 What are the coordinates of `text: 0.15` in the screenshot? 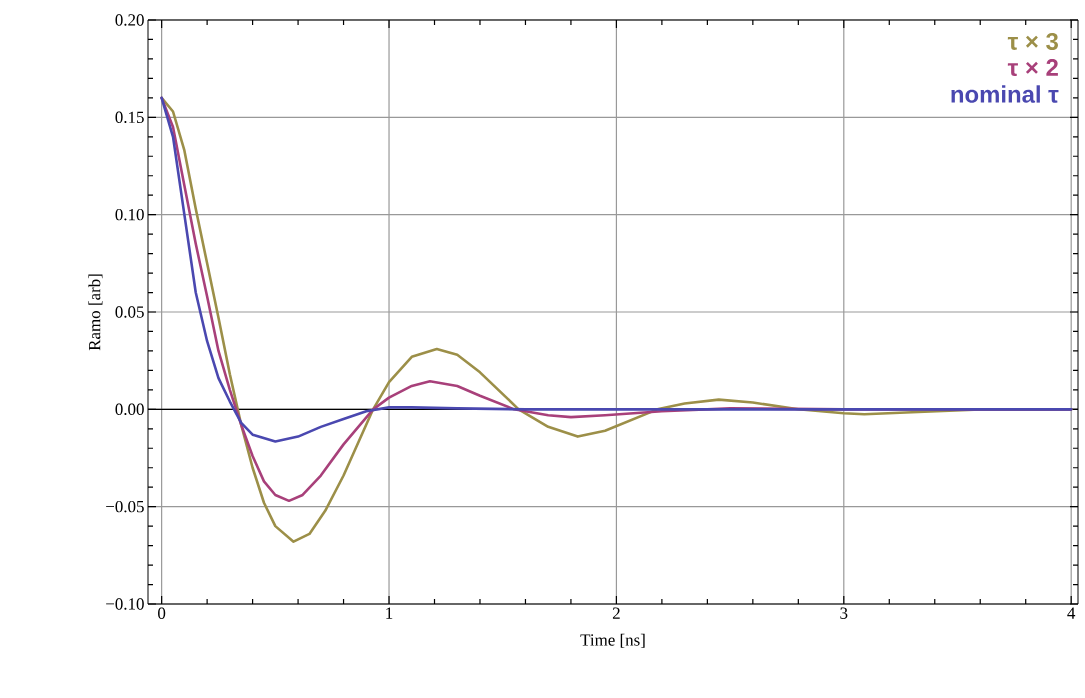 It's located at (129, 117).